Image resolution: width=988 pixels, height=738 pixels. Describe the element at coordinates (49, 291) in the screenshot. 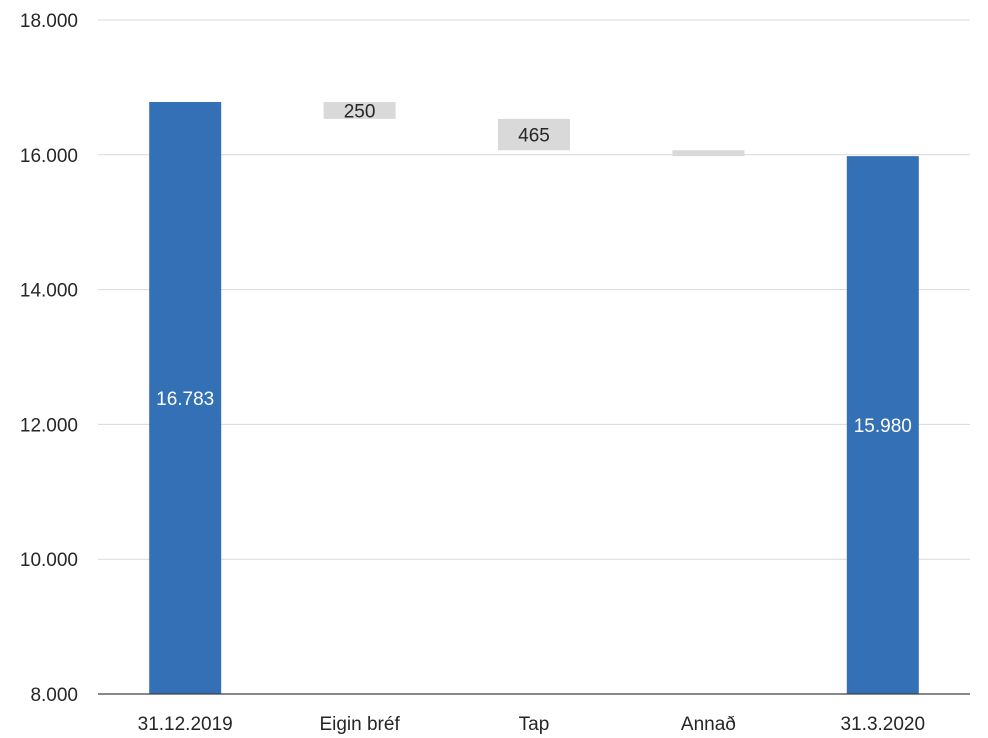

I see `y-tick-label: 14.000` at that location.